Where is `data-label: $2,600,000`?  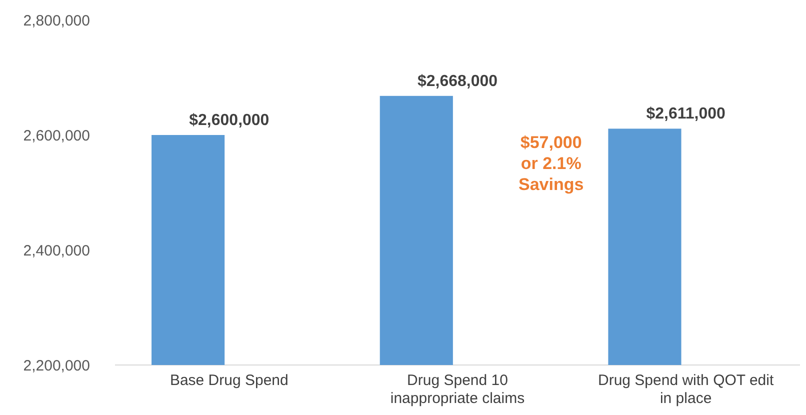
data-label: $2,600,000 is located at coordinates (229, 120).